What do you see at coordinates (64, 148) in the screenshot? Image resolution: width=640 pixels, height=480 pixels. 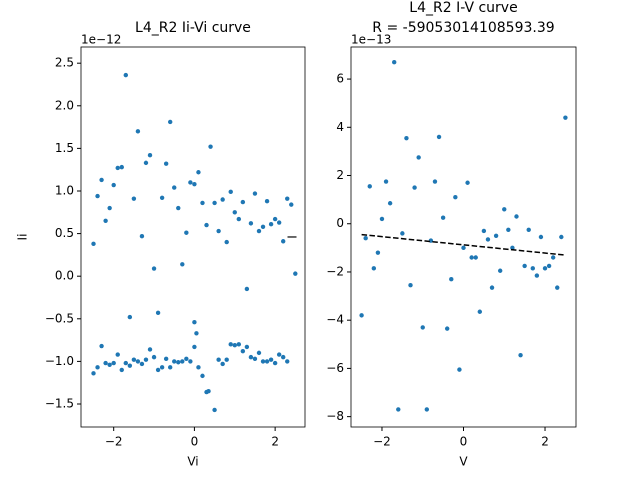 I see `y-tick-label: 1.5` at bounding box center [64, 148].